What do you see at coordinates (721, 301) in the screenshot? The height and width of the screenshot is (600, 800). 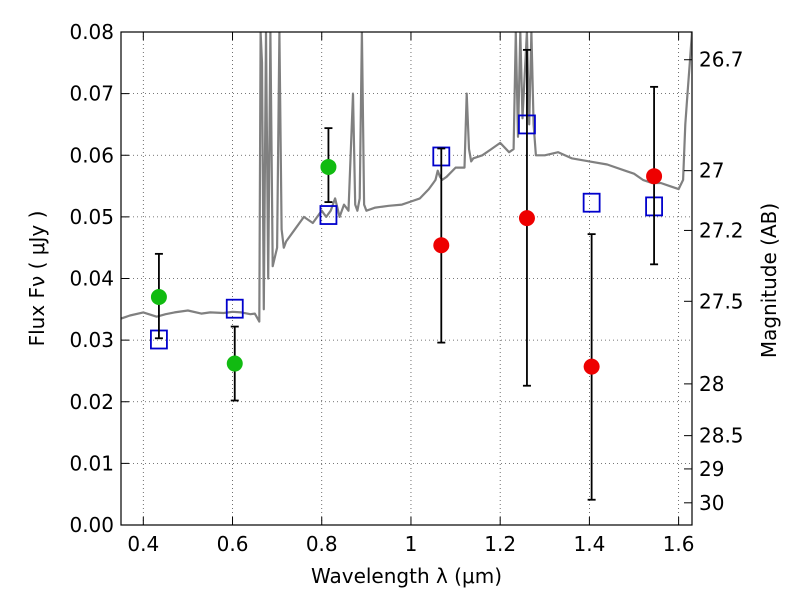 I see `y2-tick-label: 27.5` at bounding box center [721, 301].